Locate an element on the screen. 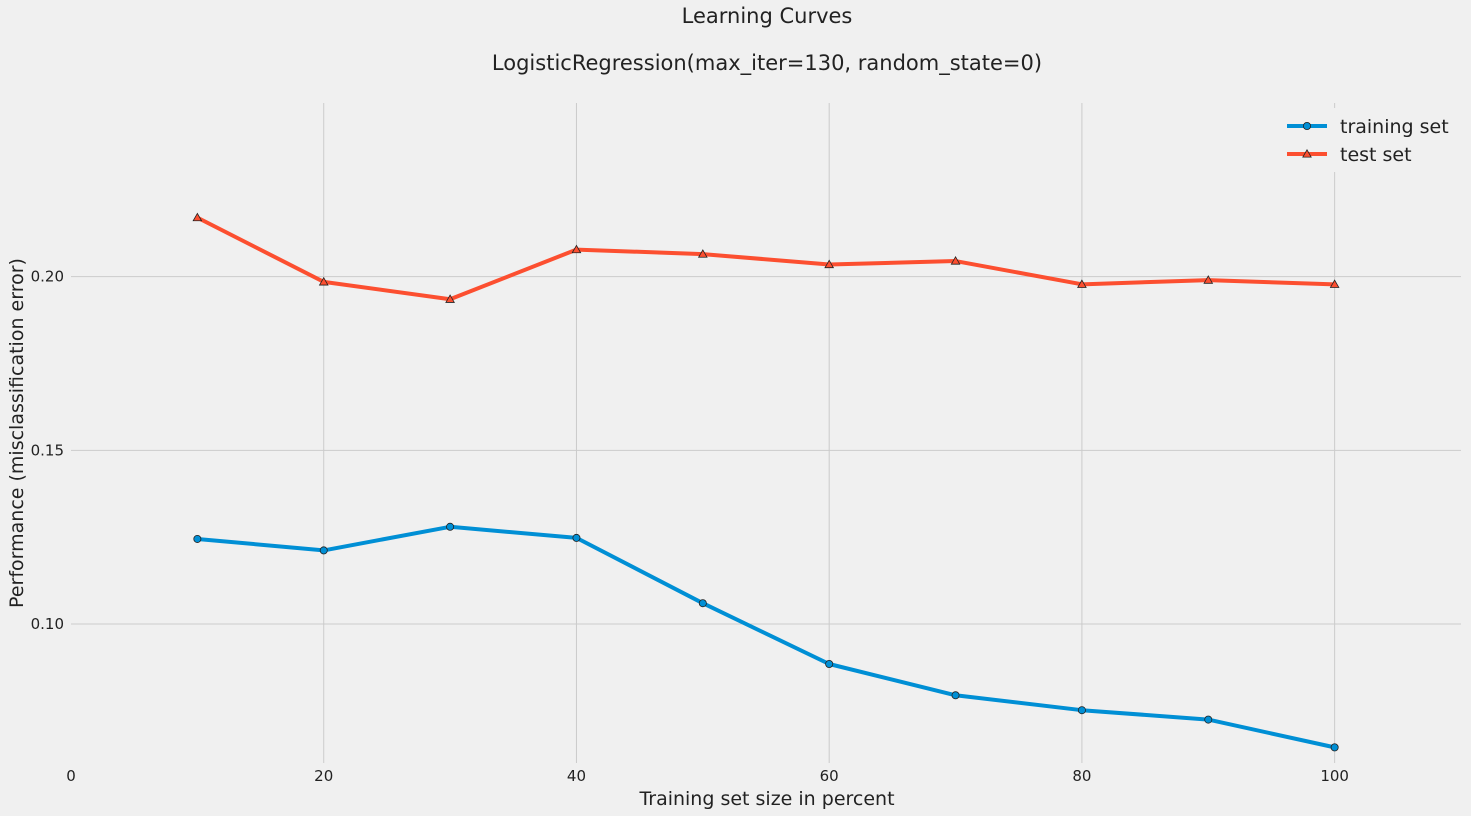 The image size is (1471, 816). legend-item-test-set: test set is located at coordinates (1349, 155).